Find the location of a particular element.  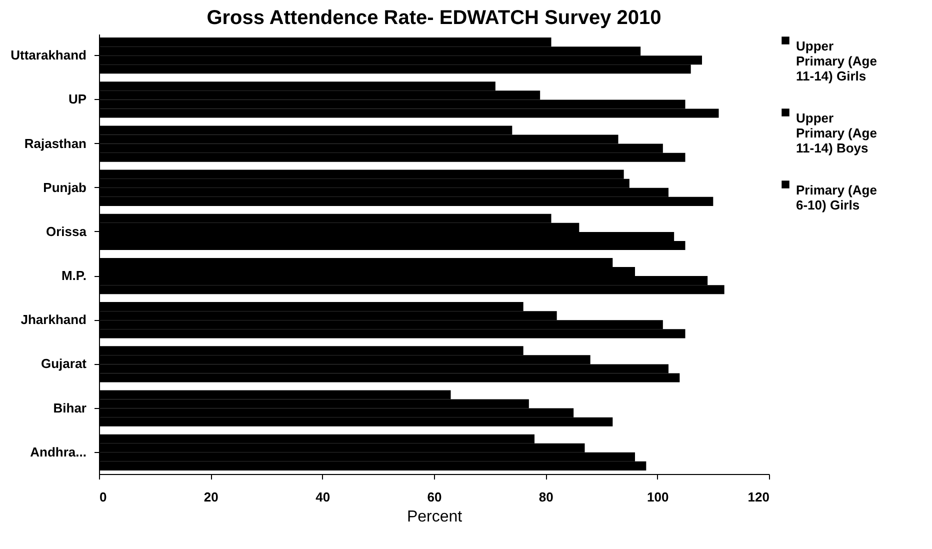

y-tick-label: M.P. is located at coordinates (73, 276).